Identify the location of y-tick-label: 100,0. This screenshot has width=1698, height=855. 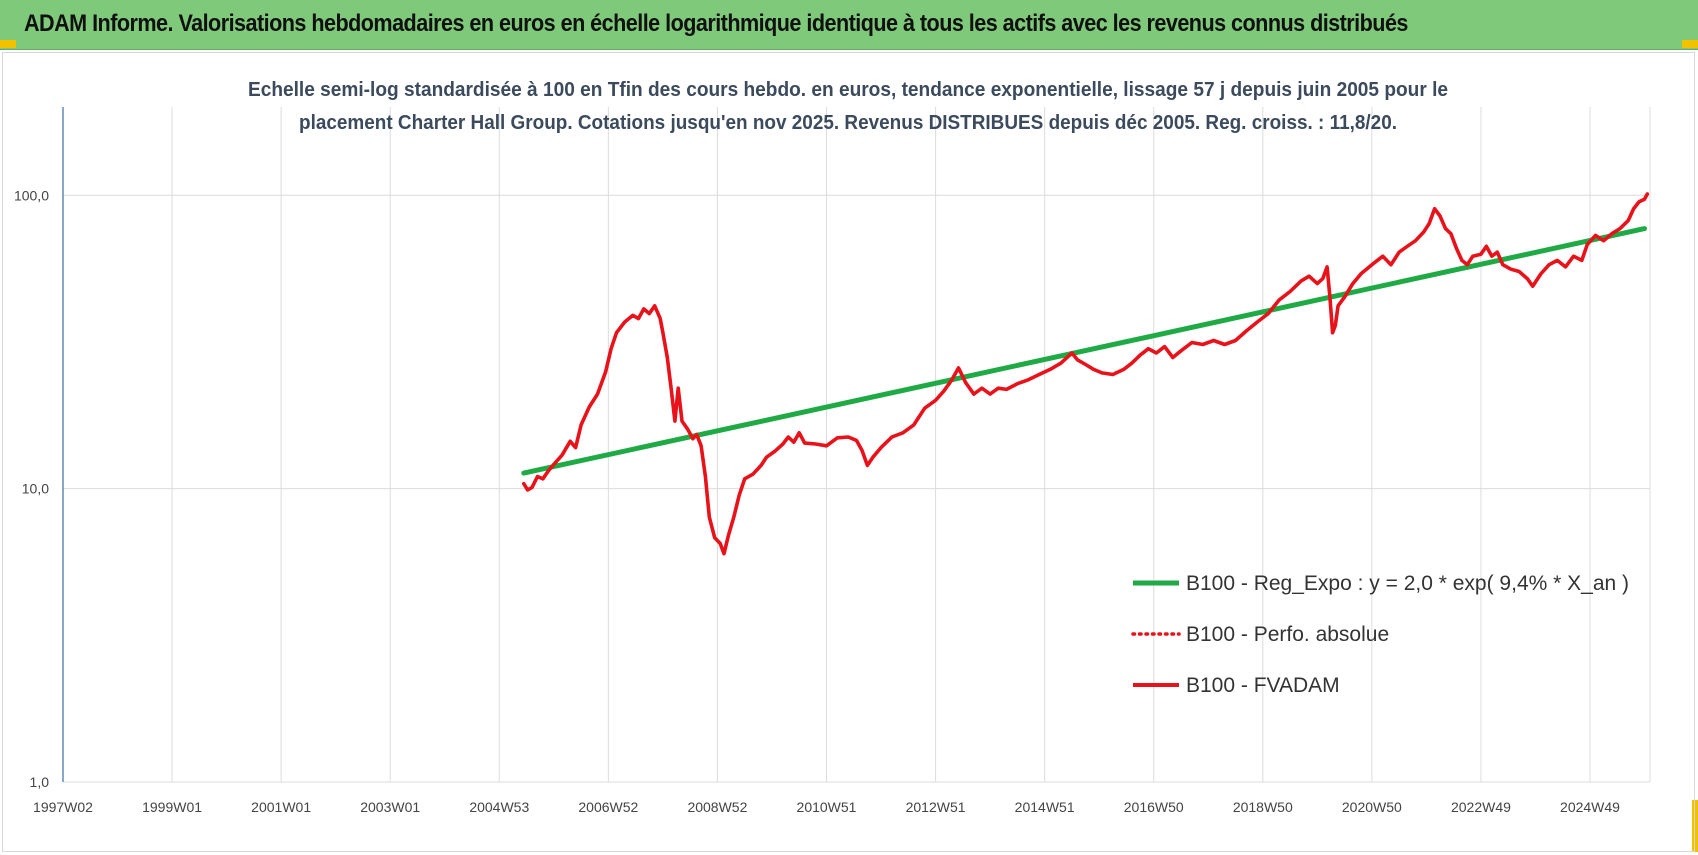
(31, 195).